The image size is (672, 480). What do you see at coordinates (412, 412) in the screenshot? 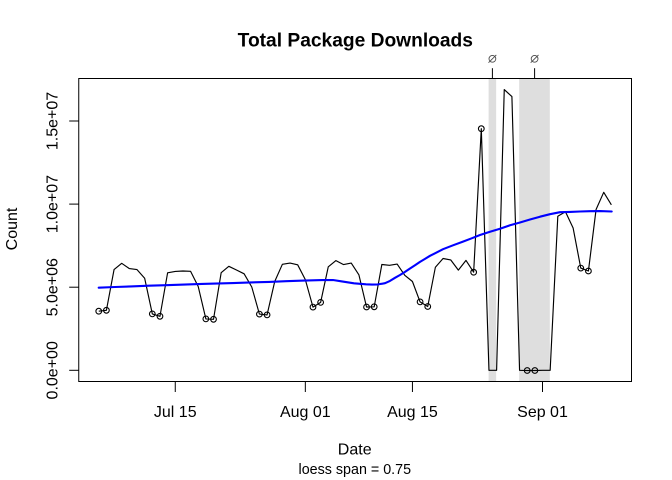
I see `svg-text: Aug 15` at bounding box center [412, 412].